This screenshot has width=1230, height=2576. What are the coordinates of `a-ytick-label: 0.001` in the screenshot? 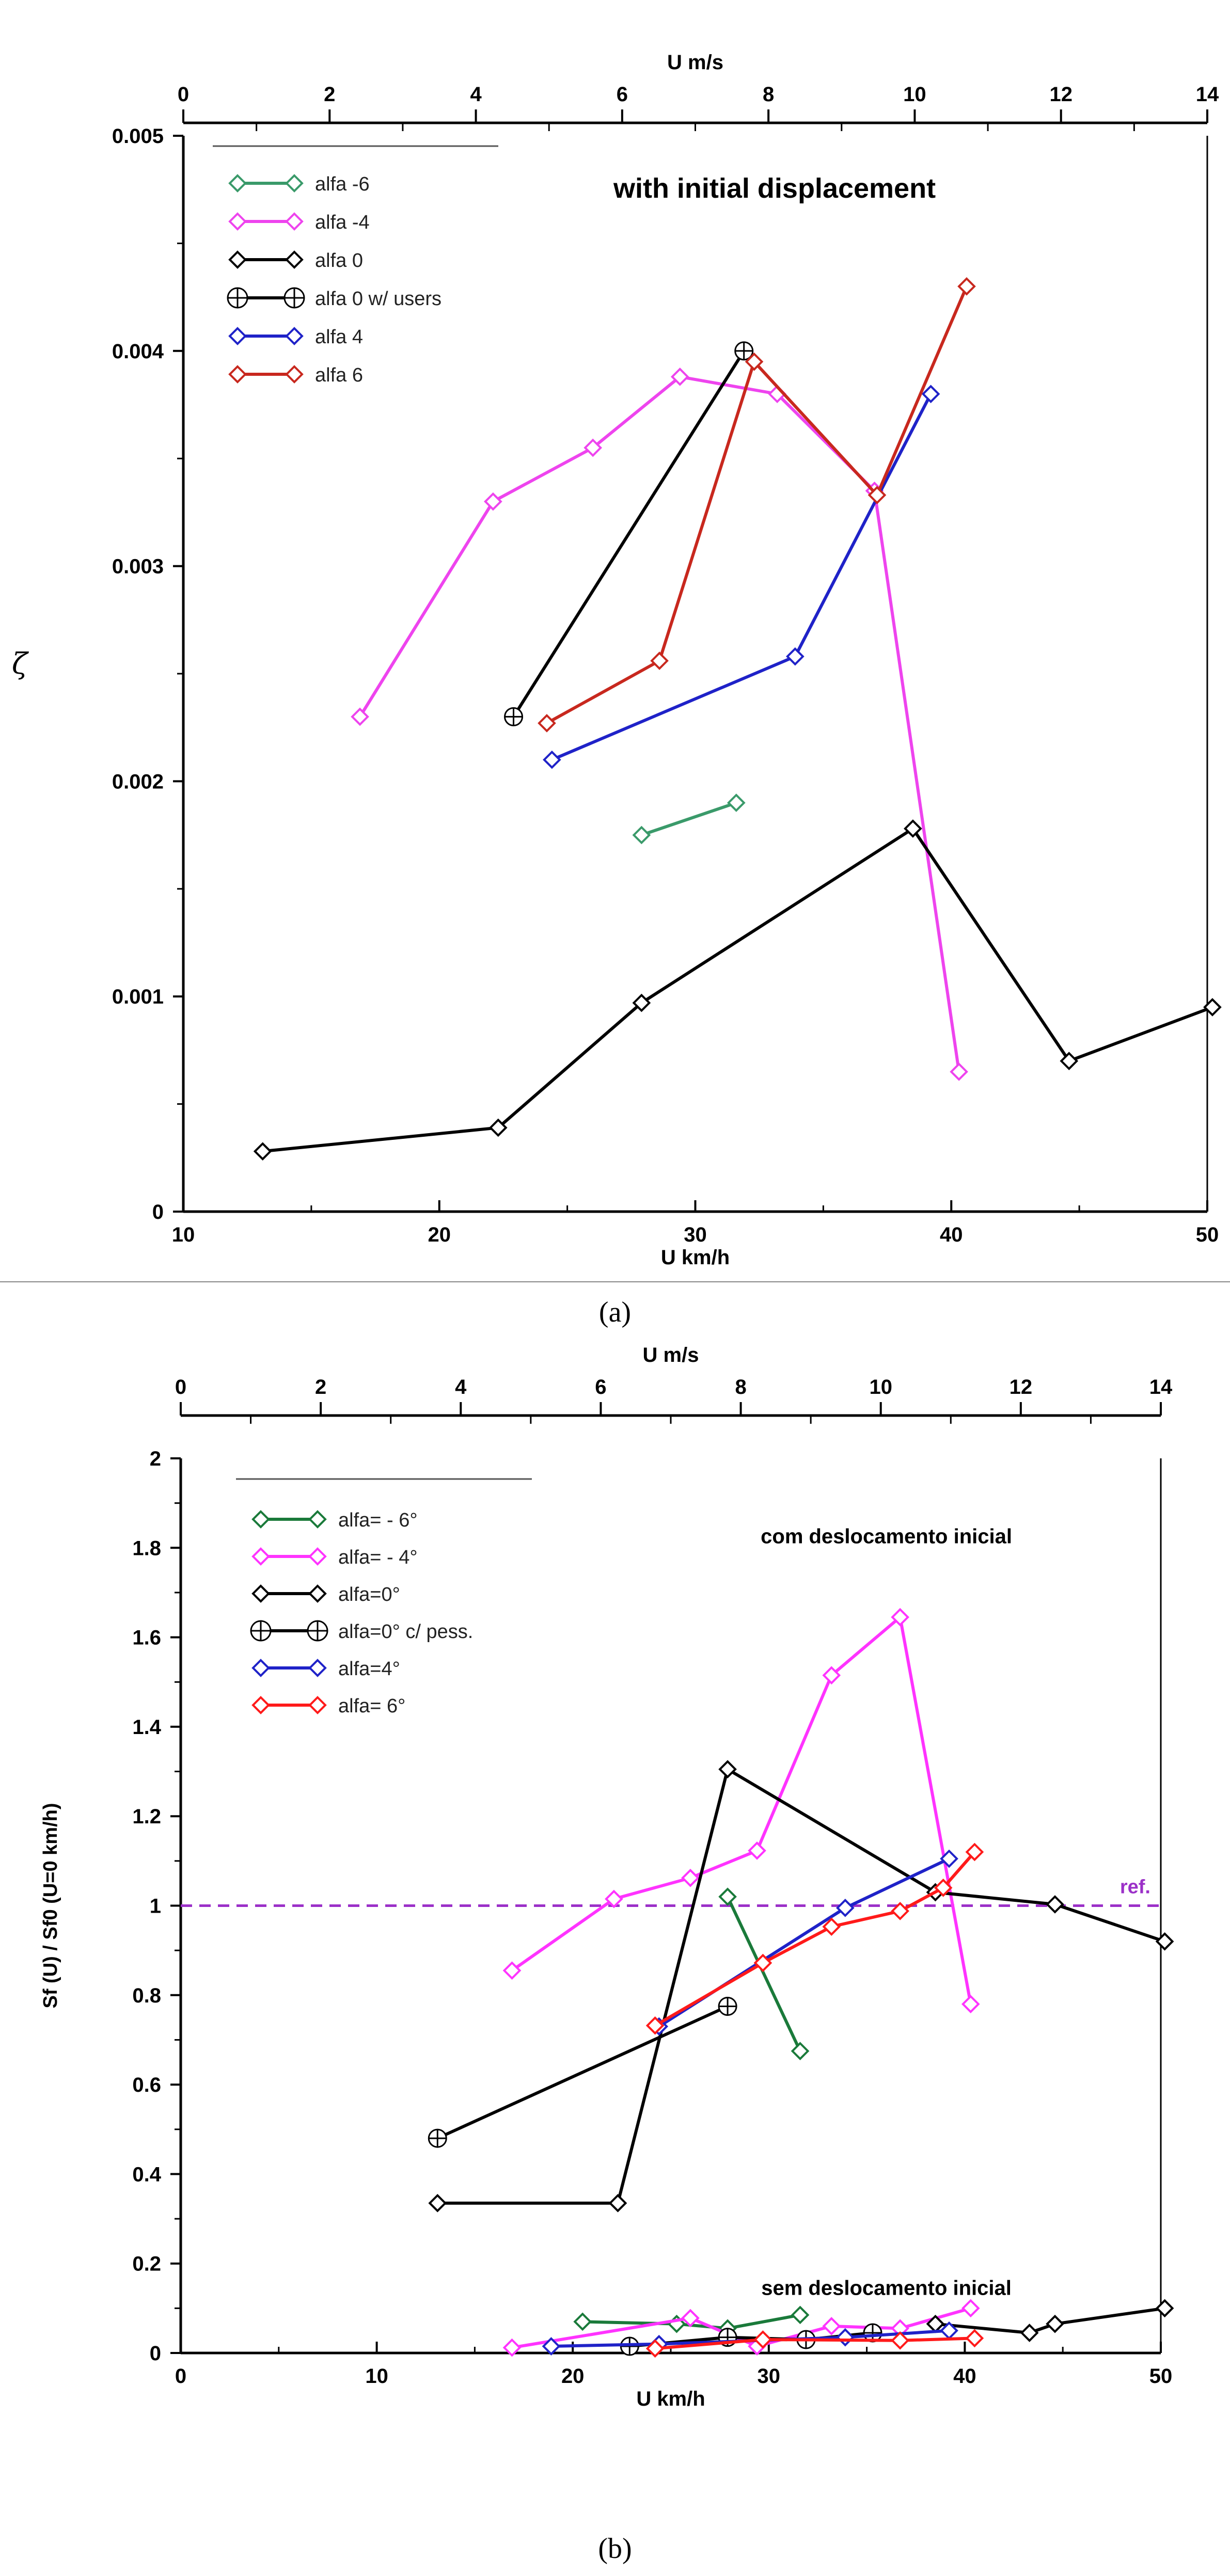 It's located at (138, 996).